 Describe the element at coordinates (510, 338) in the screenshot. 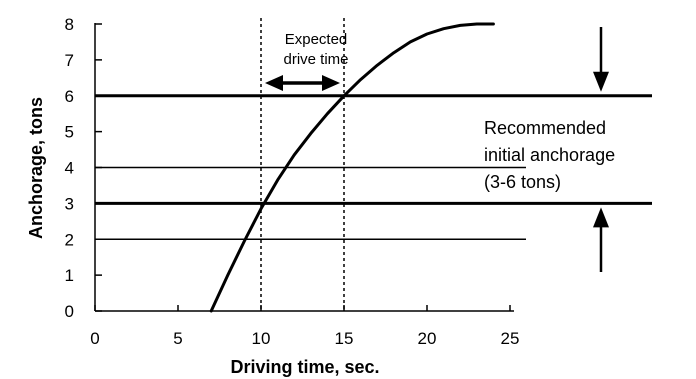

I see `x-tick-label-25: 25` at that location.